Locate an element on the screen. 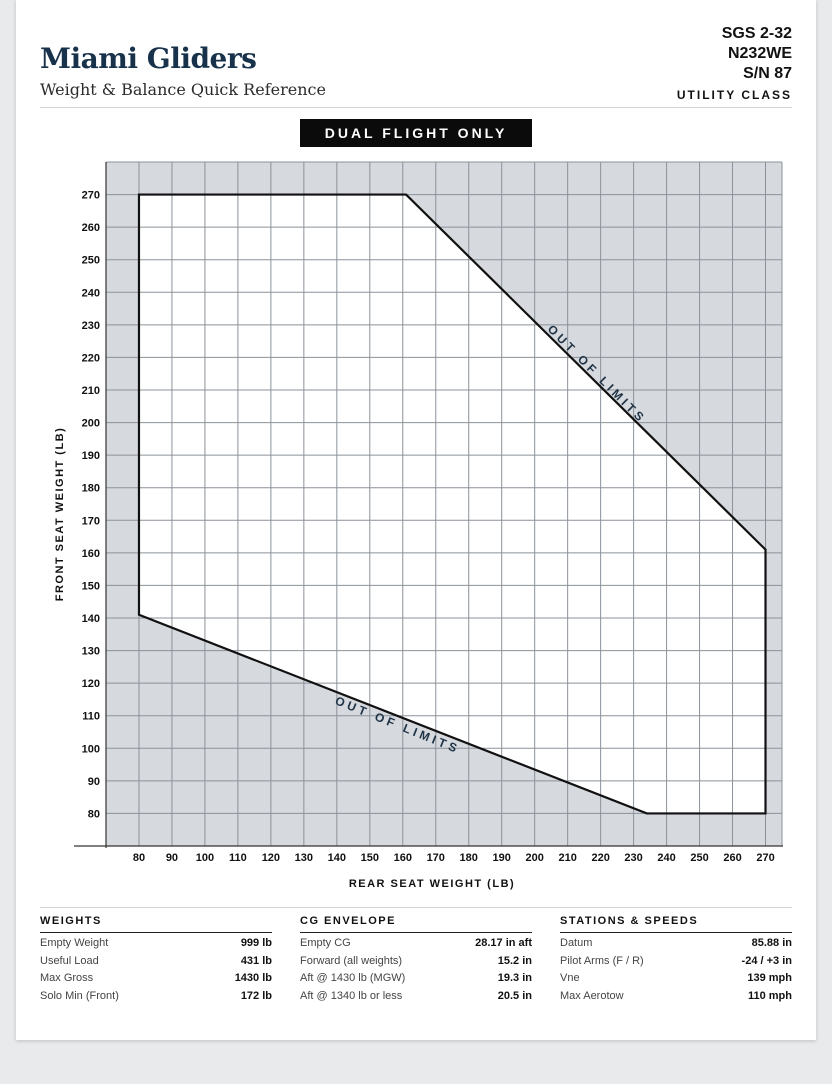  x-tick-label: 80 is located at coordinates (139, 858).